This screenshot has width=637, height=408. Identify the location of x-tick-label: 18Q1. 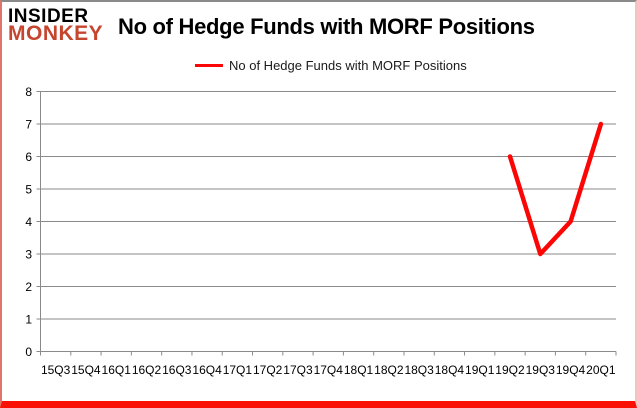
(359, 370).